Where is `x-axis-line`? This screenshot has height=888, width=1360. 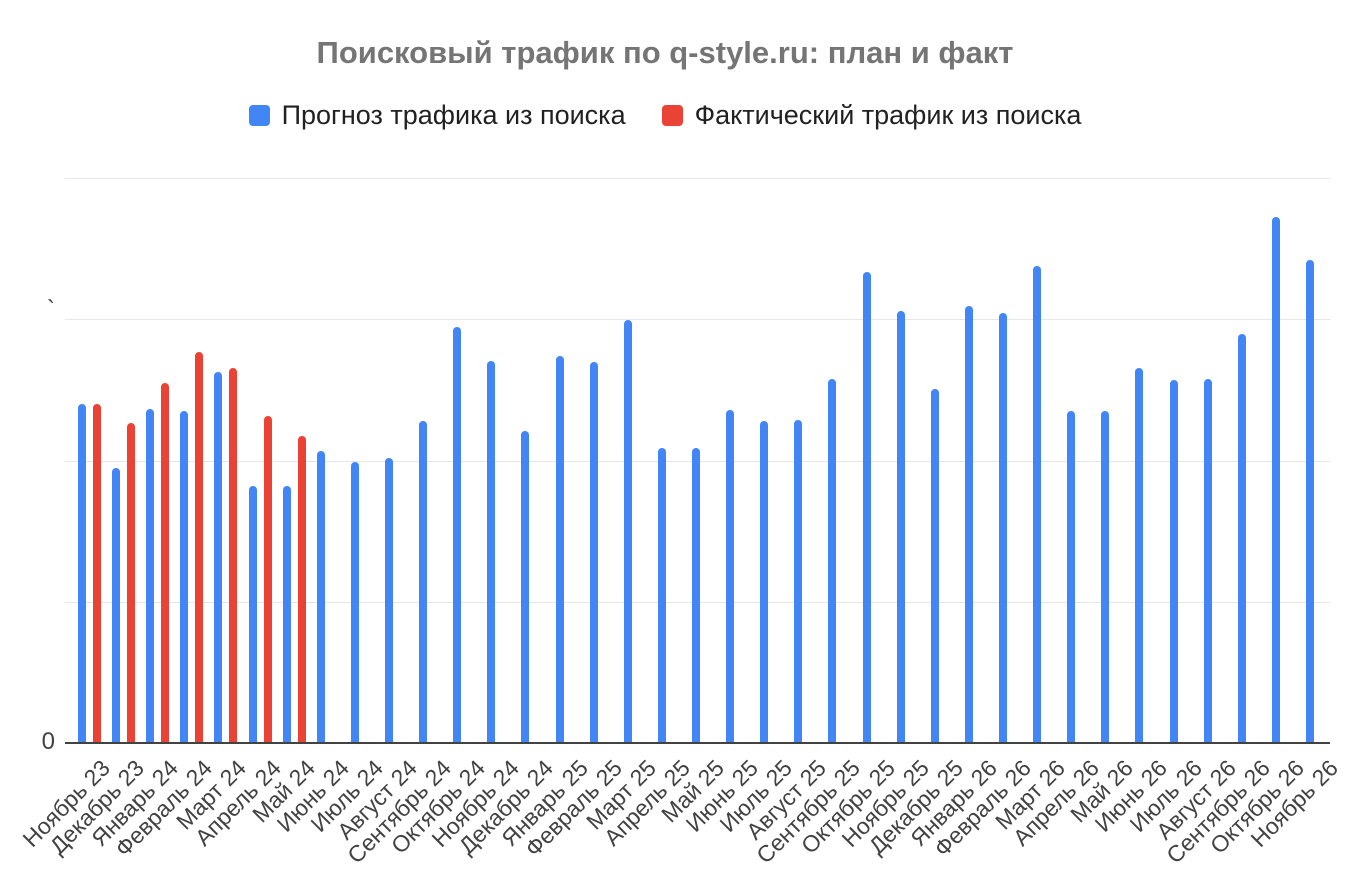
x-axis-line is located at coordinates (697, 743).